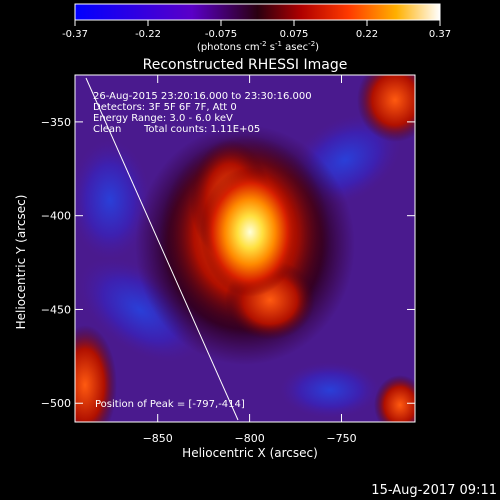 This screenshot has height=500, width=500. Describe the element at coordinates (75, 34) in the screenshot. I see `colorbar-tick-label: -0.37` at that location.